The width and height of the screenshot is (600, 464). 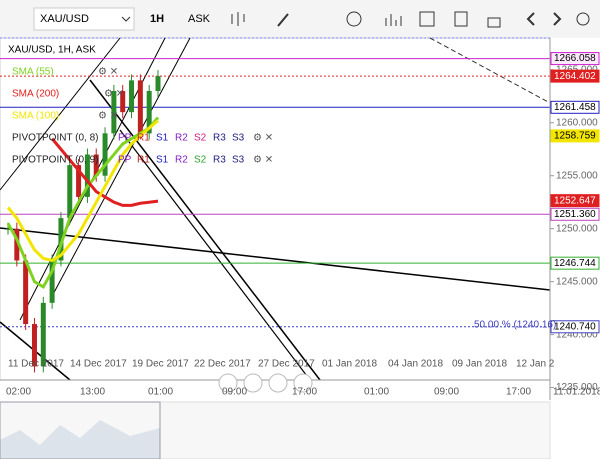 What do you see at coordinates (98, 364) in the screenshot?
I see `date-label: 14 Dec 2017` at bounding box center [98, 364].